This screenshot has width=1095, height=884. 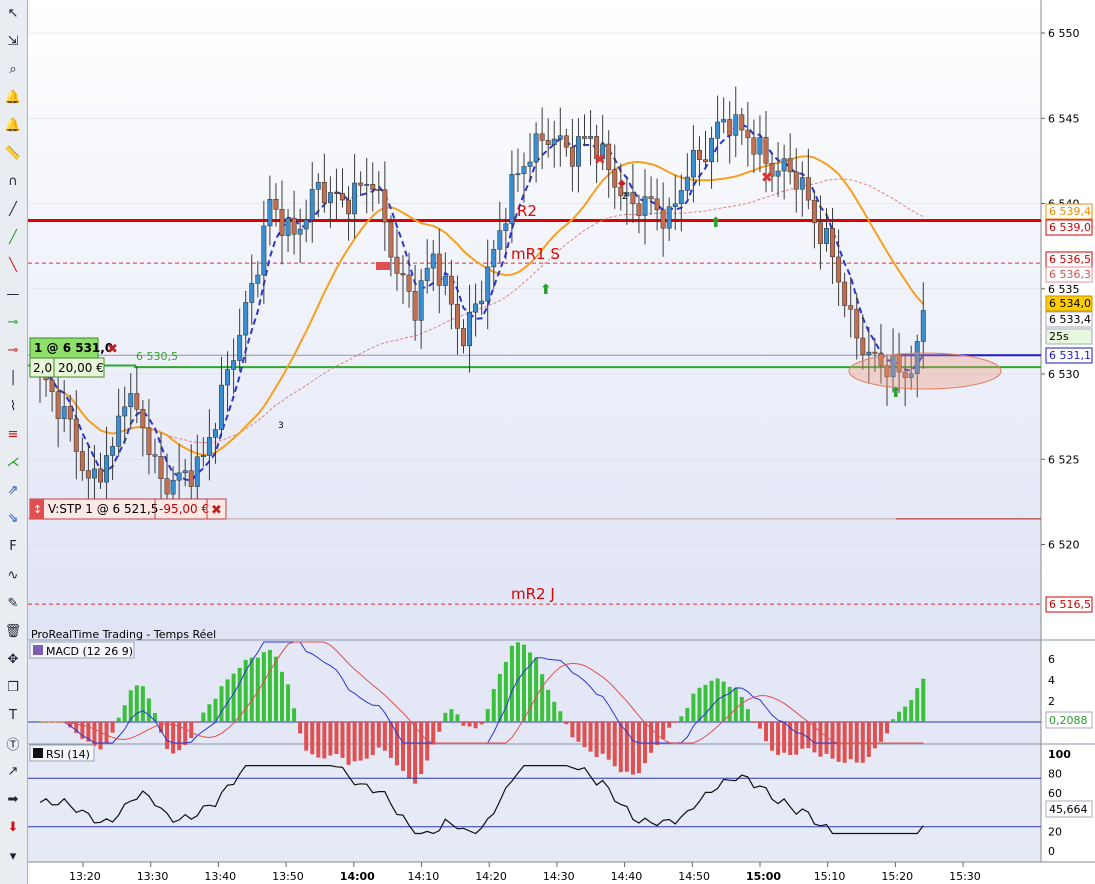 I want to click on wave-icon: ∿, so click(x=13, y=575).